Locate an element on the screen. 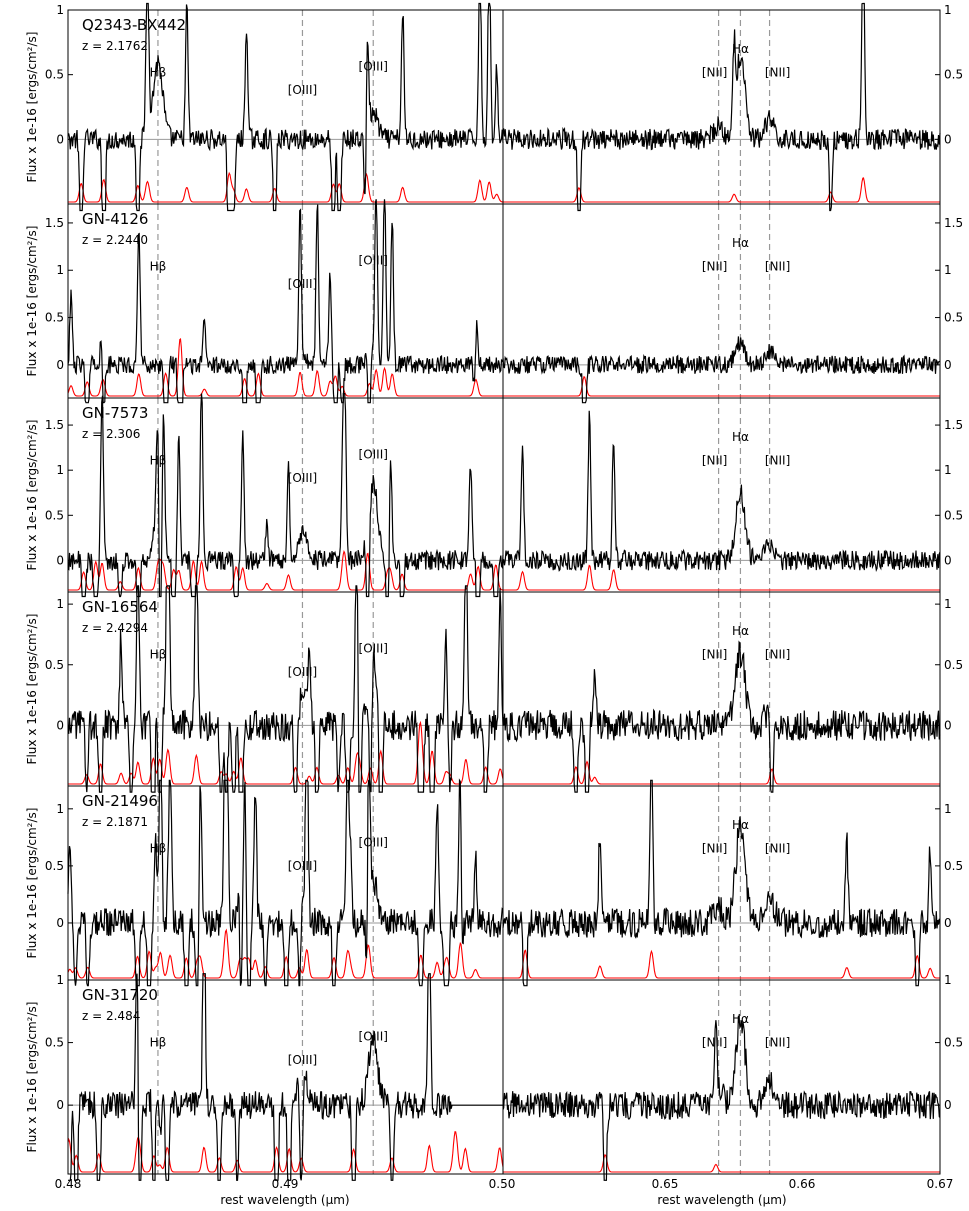 The width and height of the screenshot is (969, 1211). xtick-left-0: 0.48 is located at coordinates (68, 1184).